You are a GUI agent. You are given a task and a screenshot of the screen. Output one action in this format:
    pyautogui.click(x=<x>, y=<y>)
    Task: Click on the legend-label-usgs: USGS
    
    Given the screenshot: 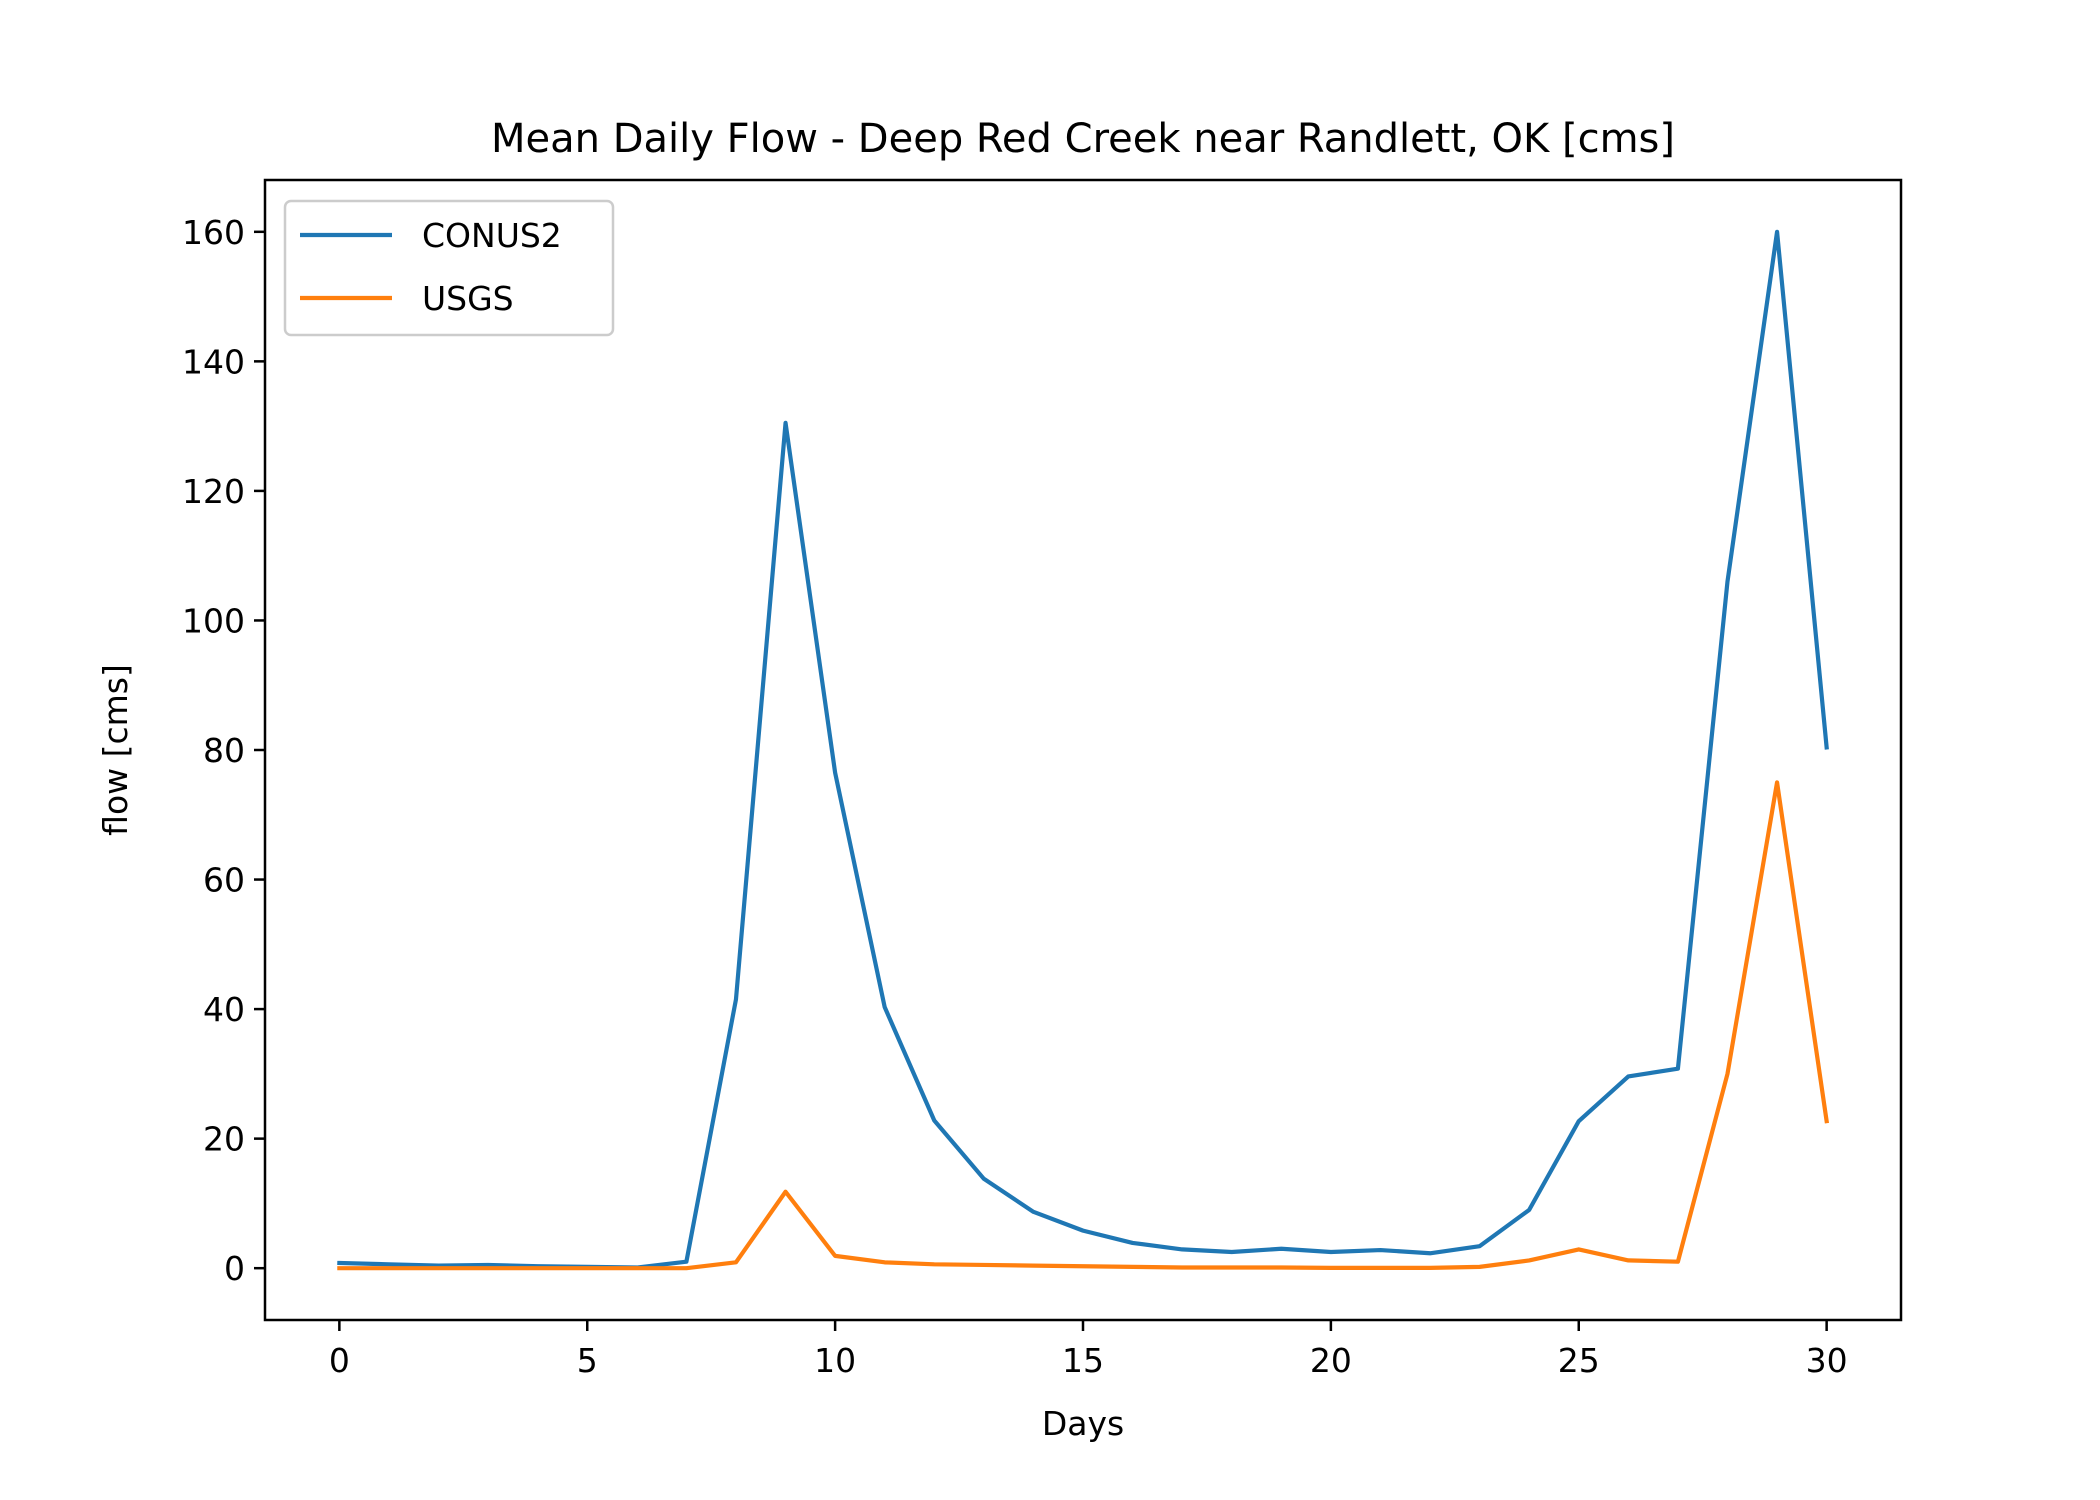 What is the action you would take?
    pyautogui.click(x=468, y=298)
    